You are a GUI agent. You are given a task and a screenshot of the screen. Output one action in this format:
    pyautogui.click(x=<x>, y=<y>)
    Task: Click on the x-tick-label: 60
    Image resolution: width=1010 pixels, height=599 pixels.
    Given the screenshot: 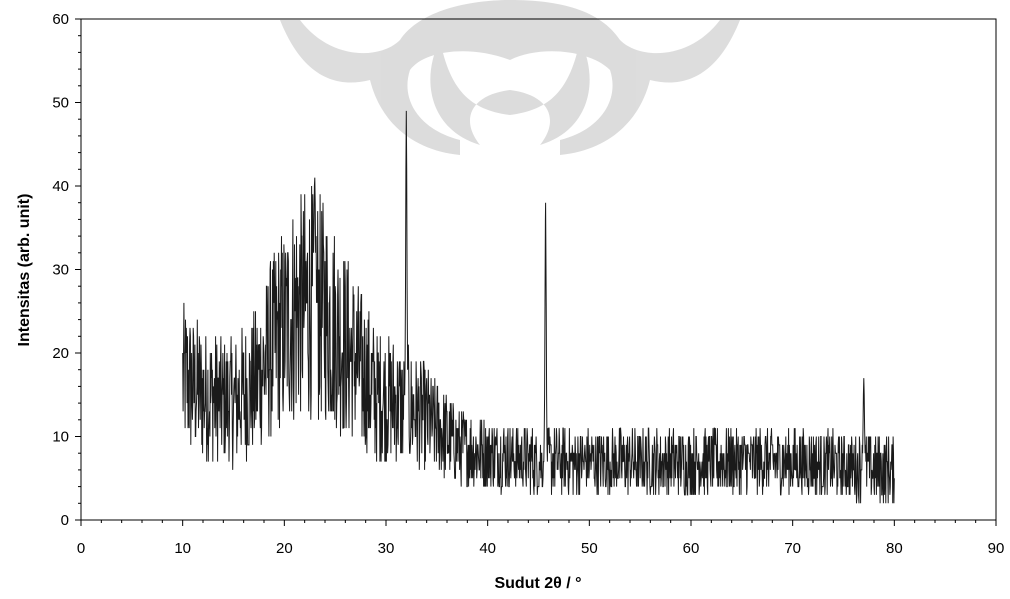 What is the action you would take?
    pyautogui.click(x=691, y=548)
    